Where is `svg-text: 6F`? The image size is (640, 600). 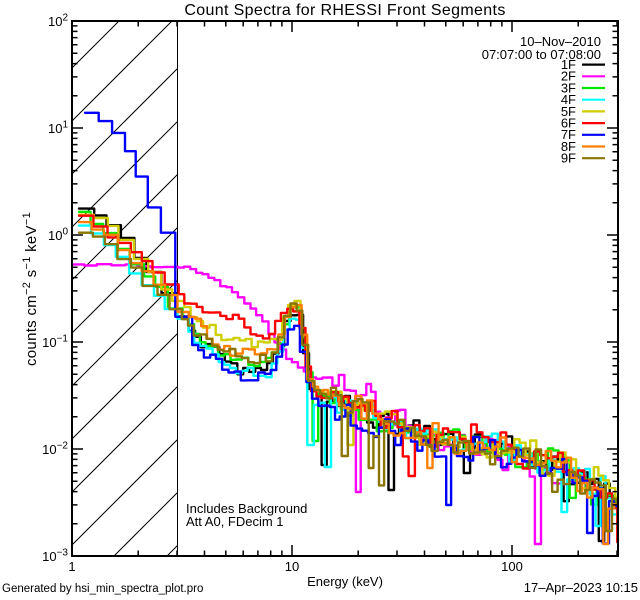 svg-text: 6F is located at coordinates (568, 123).